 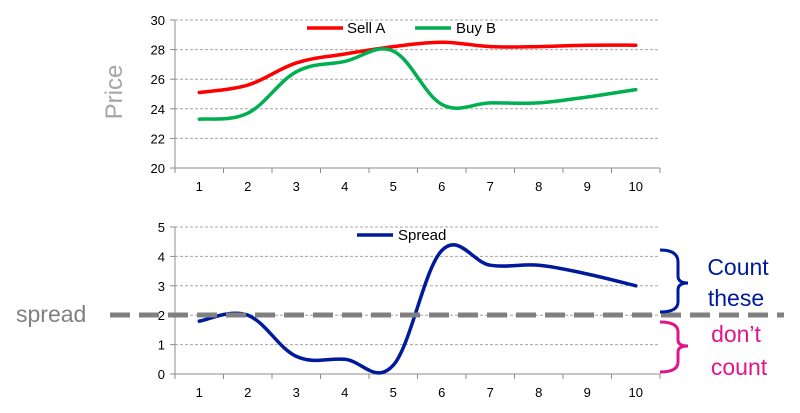 I want to click on series-line-buy-b, so click(x=417, y=84).